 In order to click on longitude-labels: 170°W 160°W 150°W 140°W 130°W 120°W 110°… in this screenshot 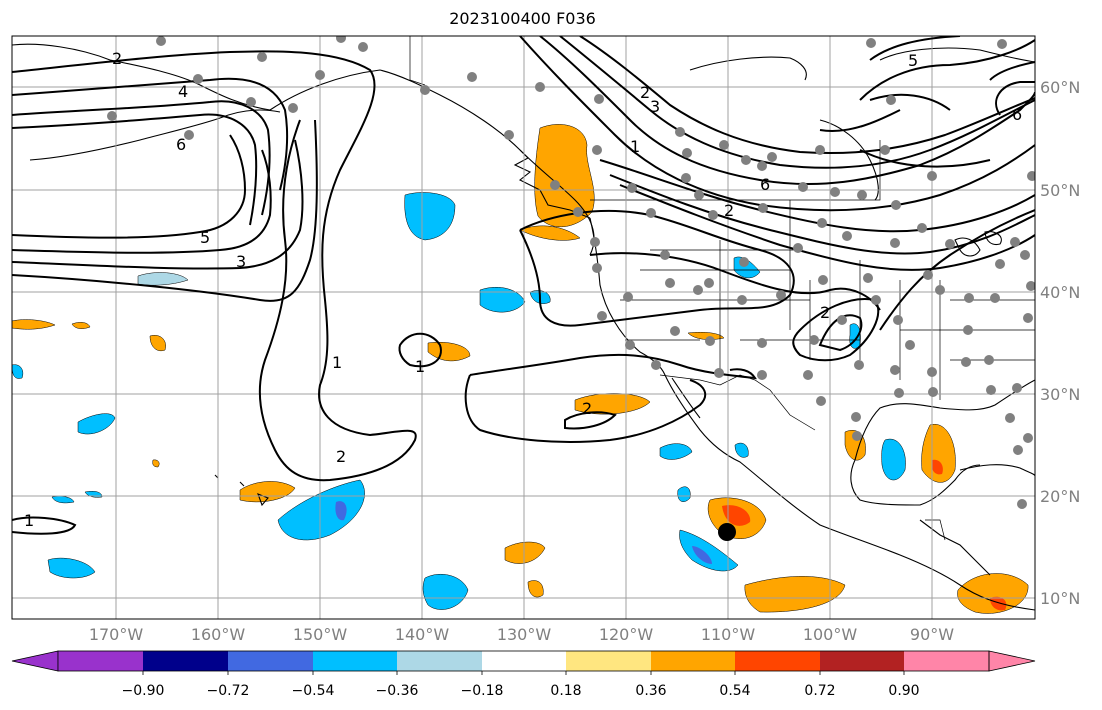, I will do `click(521, 634)`.